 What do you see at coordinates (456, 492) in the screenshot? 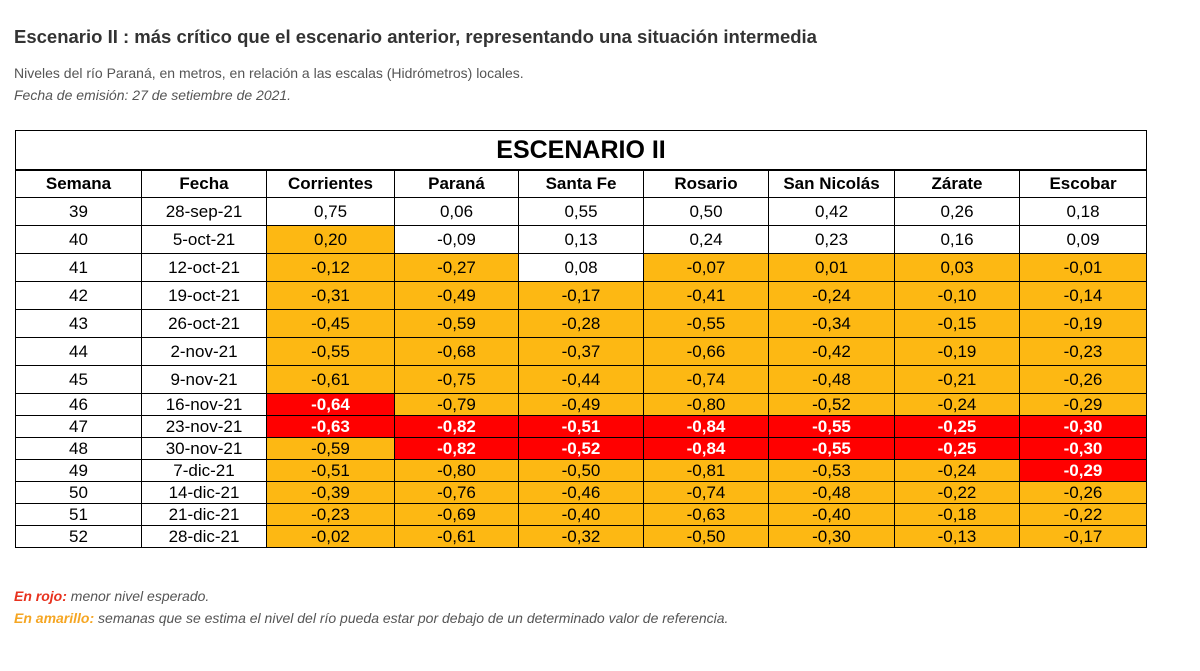
I see `table-cell: -0,76` at bounding box center [456, 492].